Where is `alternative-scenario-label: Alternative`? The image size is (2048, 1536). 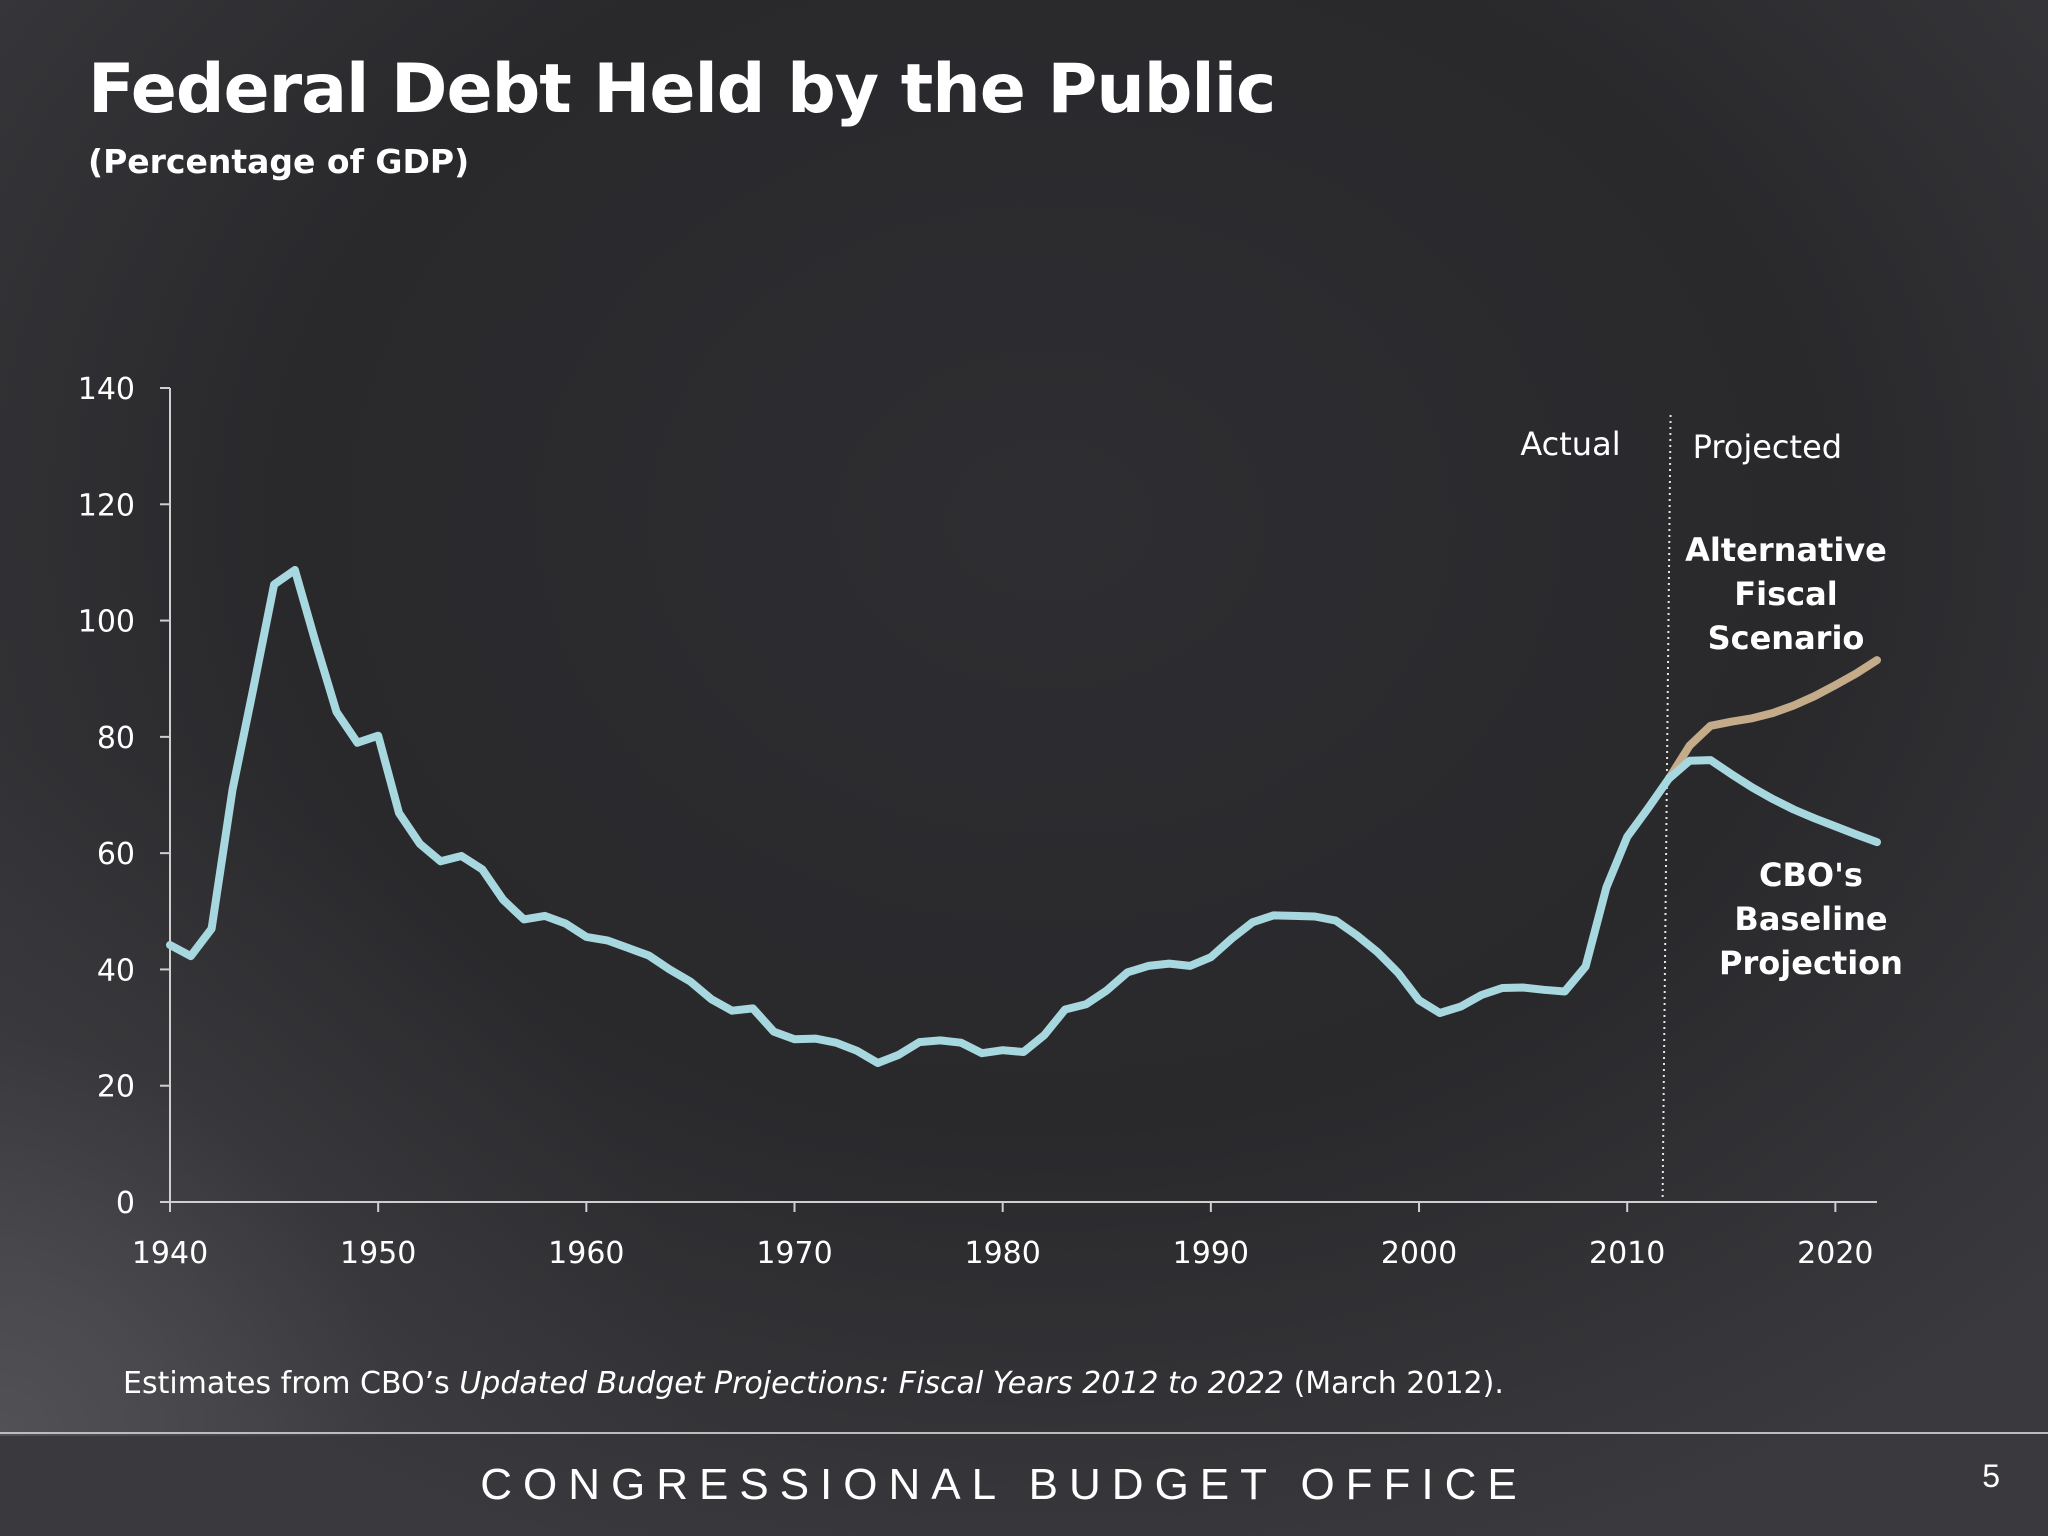 alternative-scenario-label: Alternative is located at coordinates (1786, 550).